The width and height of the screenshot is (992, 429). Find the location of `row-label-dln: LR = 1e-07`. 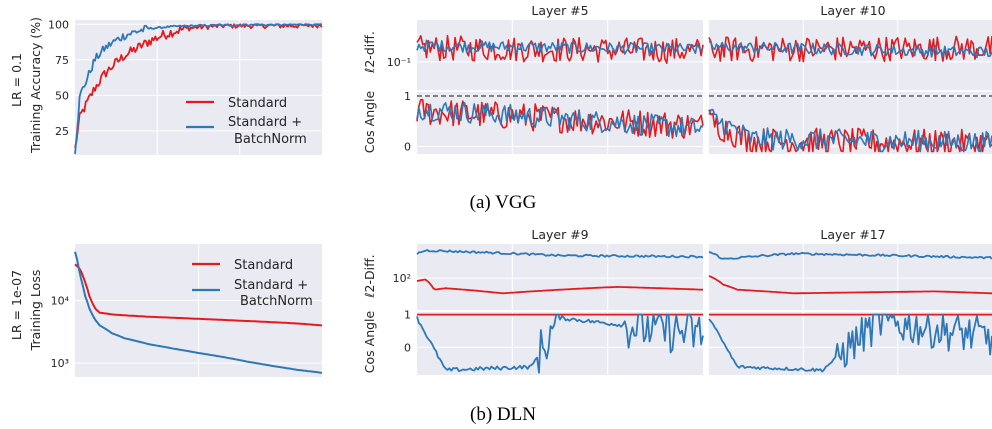

row-label-dln: LR = 1e-07 is located at coordinates (16, 305).